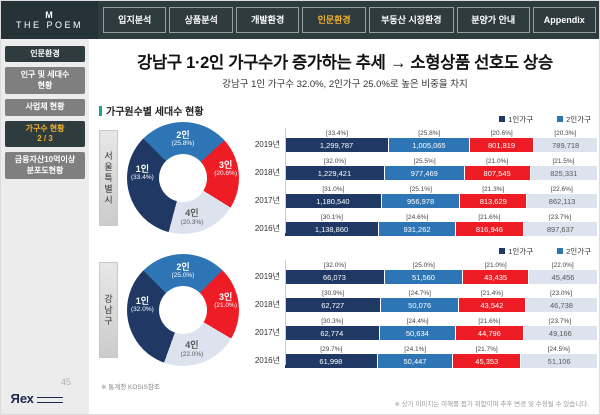 This screenshot has height=415, width=600. What do you see at coordinates (100, 110) in the screenshot?
I see `section-tick-icon` at bounding box center [100, 110].